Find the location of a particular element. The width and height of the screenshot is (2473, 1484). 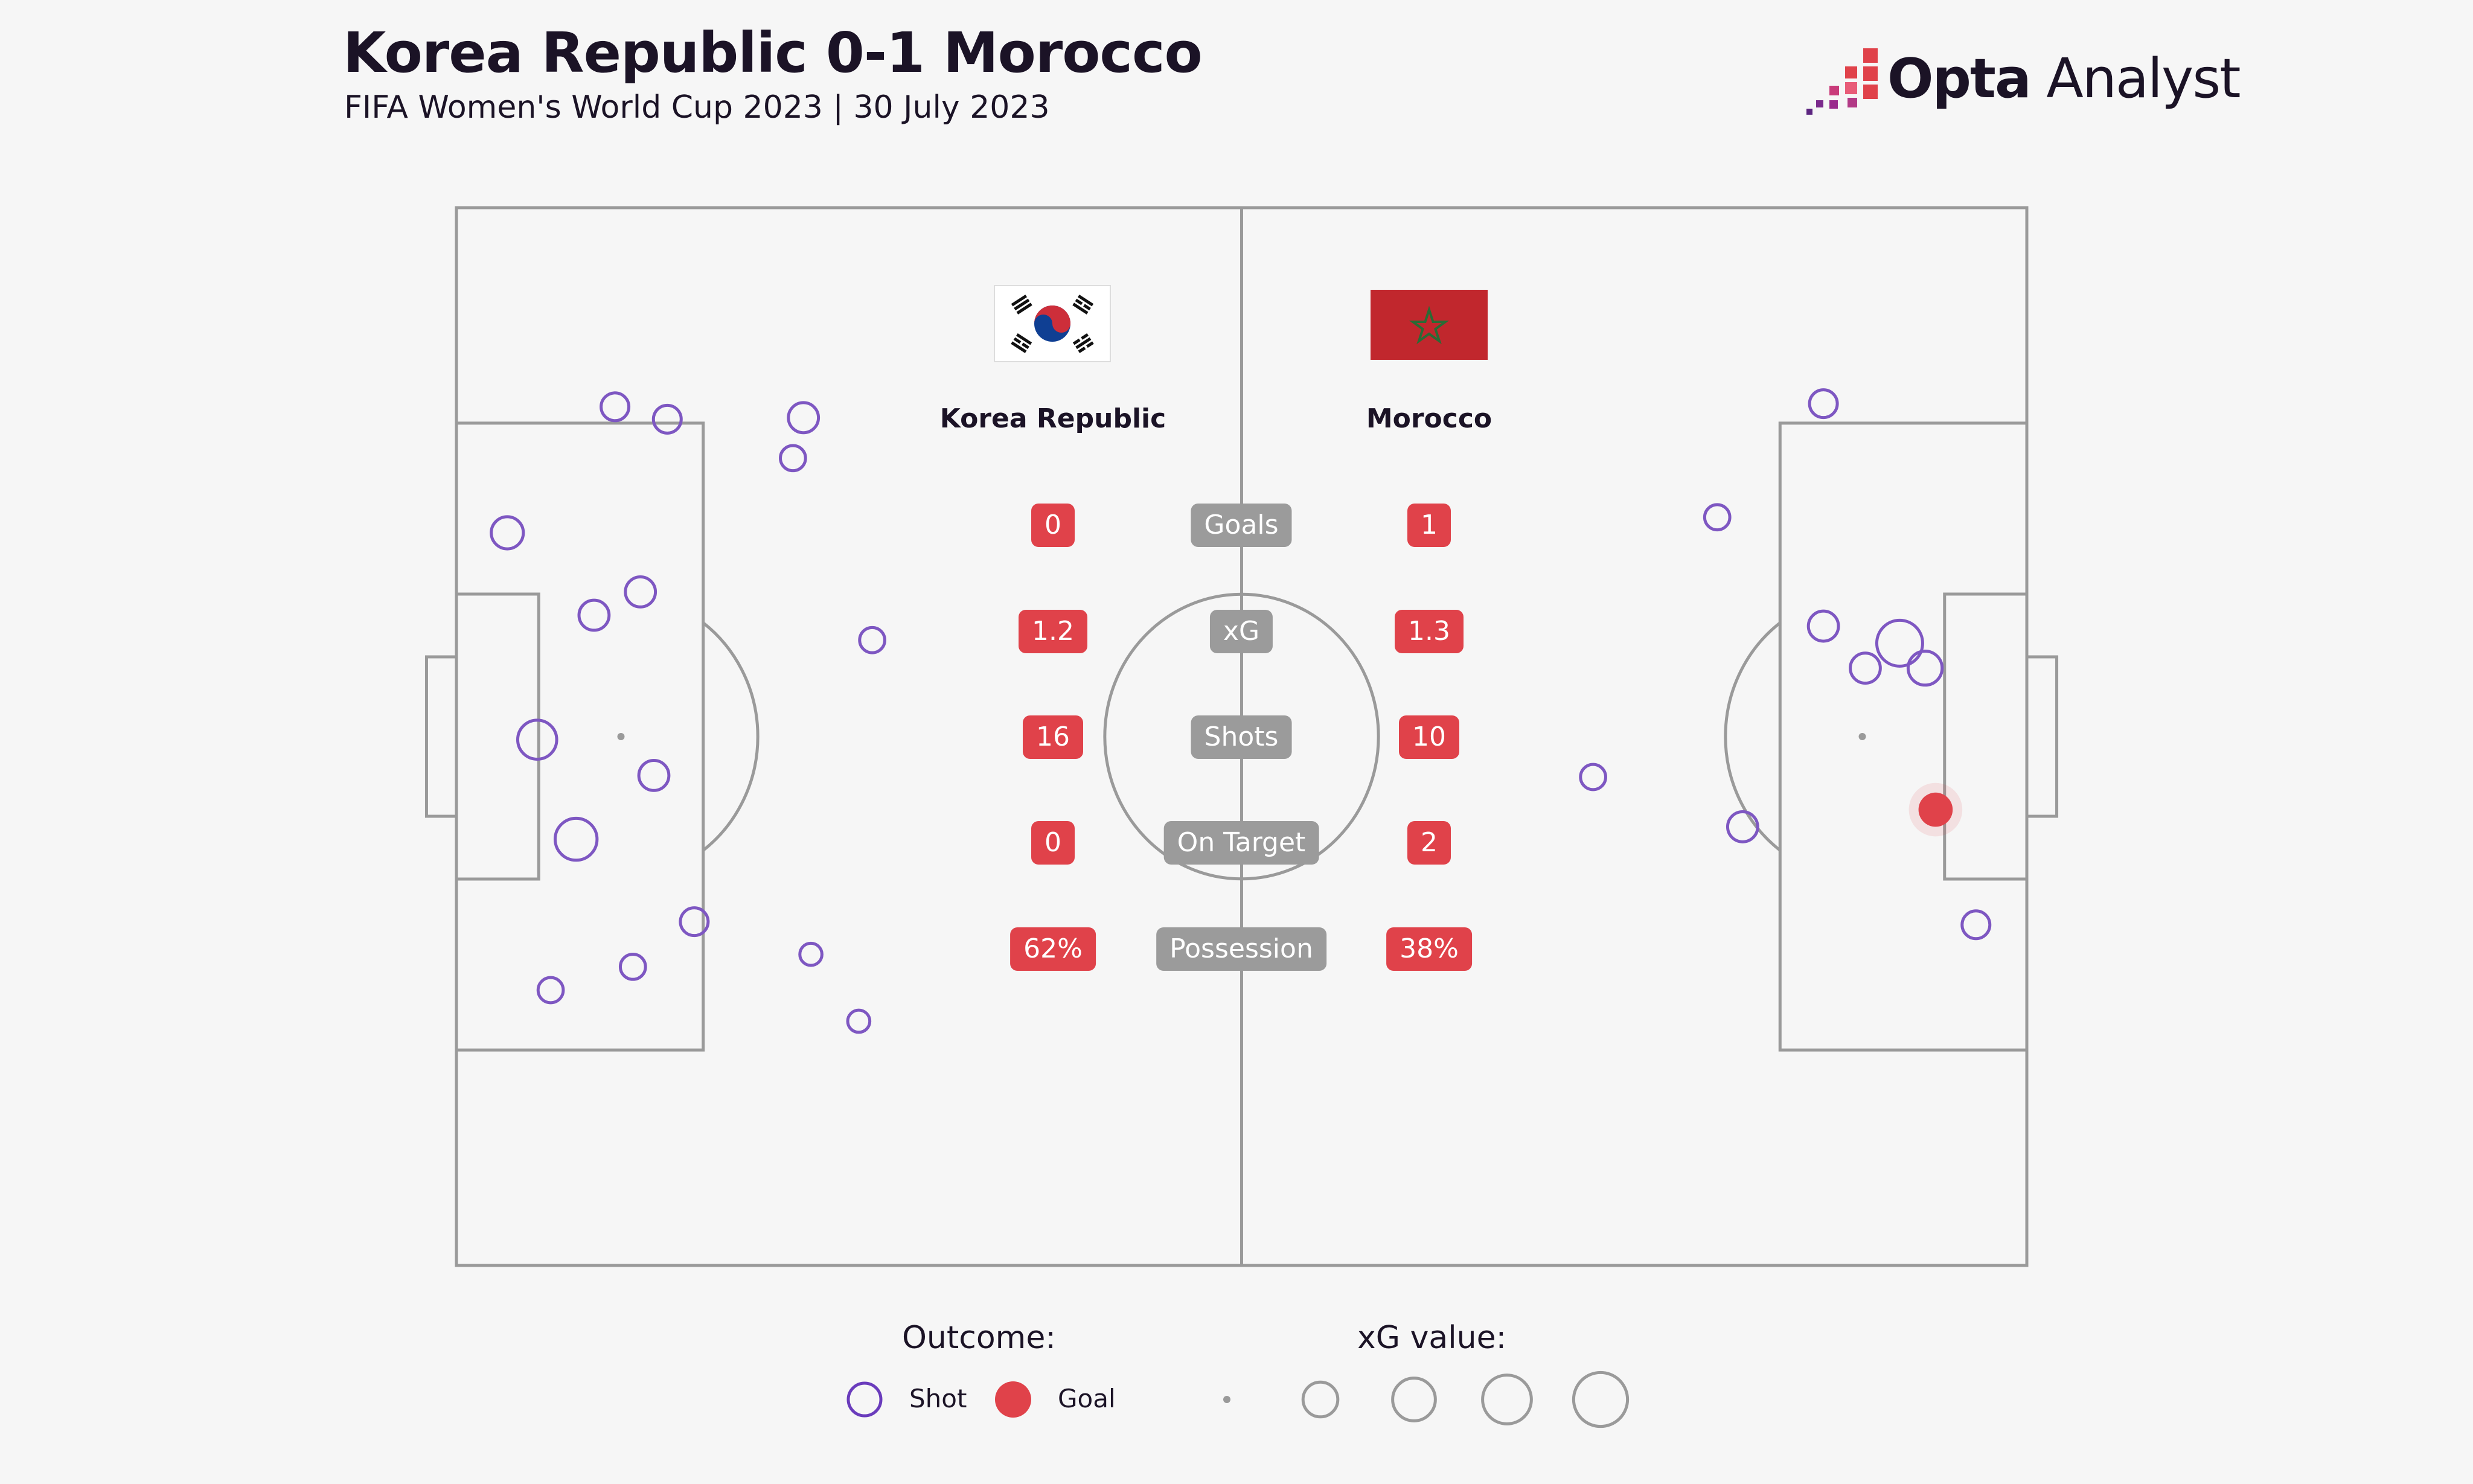

away-team-name: Morocco is located at coordinates (1429, 419).